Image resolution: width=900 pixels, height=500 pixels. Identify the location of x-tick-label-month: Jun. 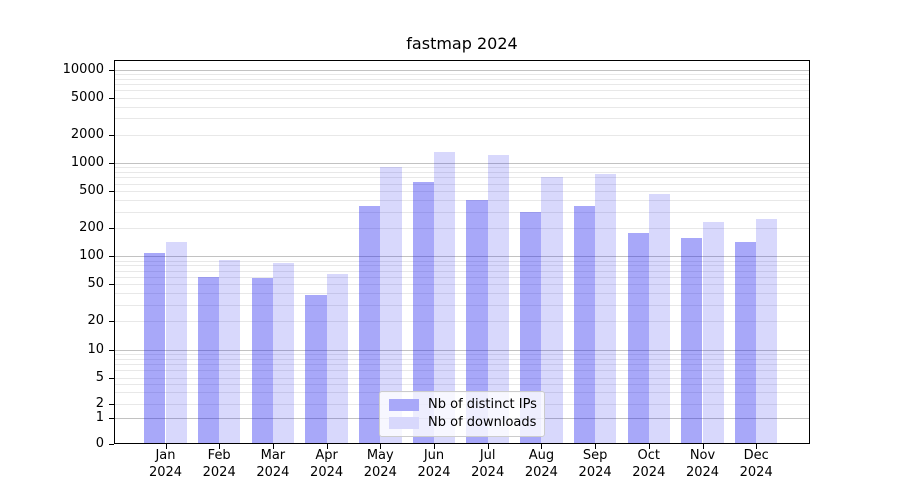
(434, 455).